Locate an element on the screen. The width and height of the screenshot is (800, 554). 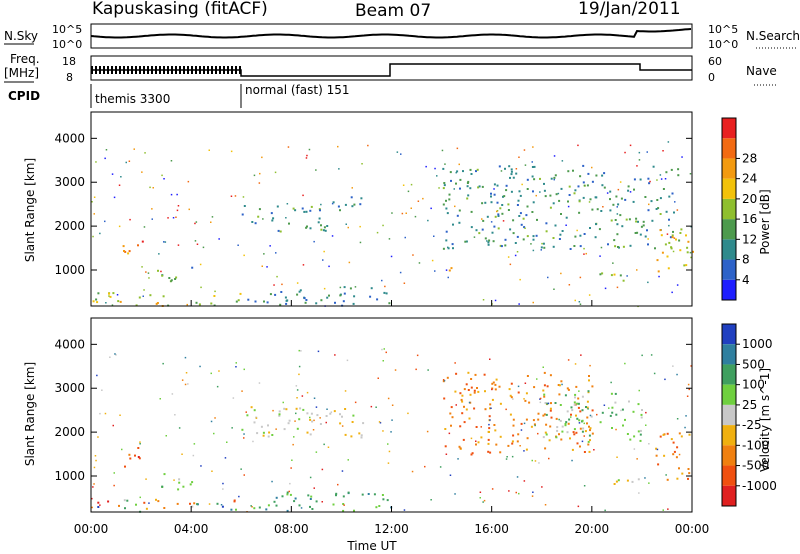
colorbar-band is located at coordinates (729, 374).